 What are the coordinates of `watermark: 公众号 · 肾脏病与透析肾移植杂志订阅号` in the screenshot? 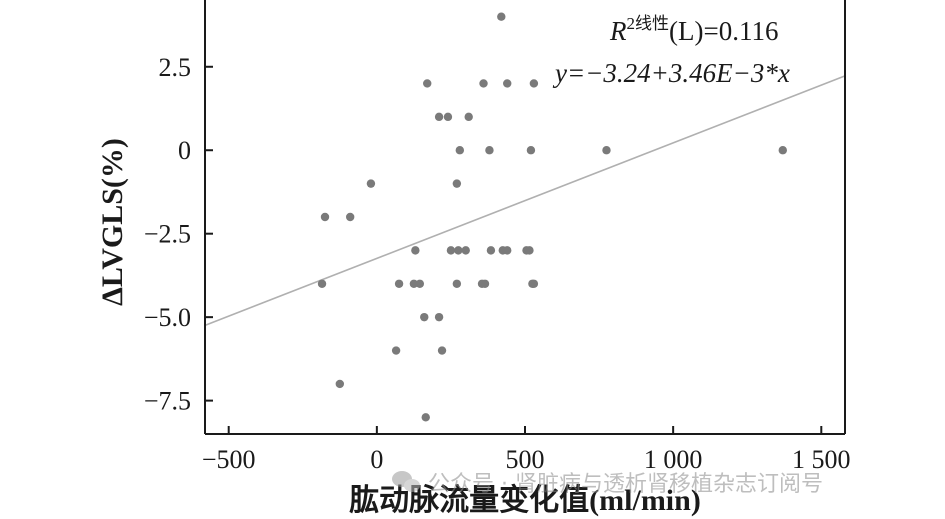 It's located at (607, 482).